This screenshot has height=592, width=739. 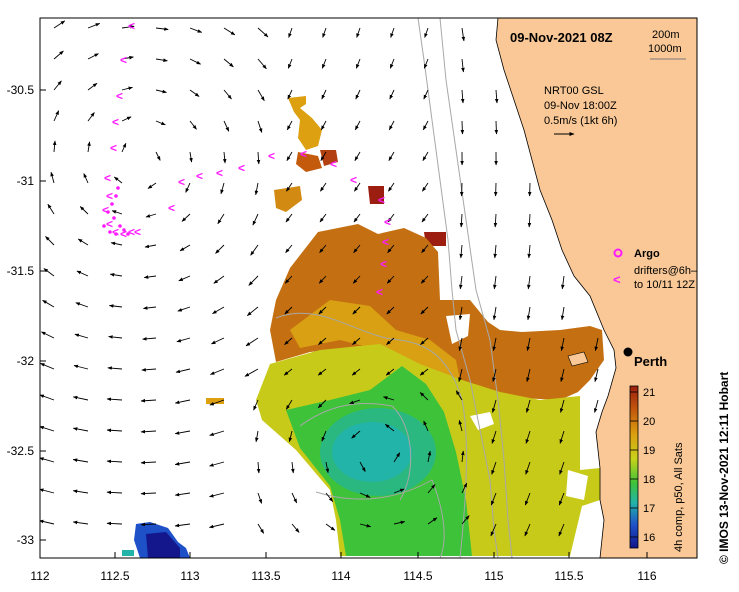 What do you see at coordinates (26, 361) in the screenshot?
I see `y-tick-label: -32` at bounding box center [26, 361].